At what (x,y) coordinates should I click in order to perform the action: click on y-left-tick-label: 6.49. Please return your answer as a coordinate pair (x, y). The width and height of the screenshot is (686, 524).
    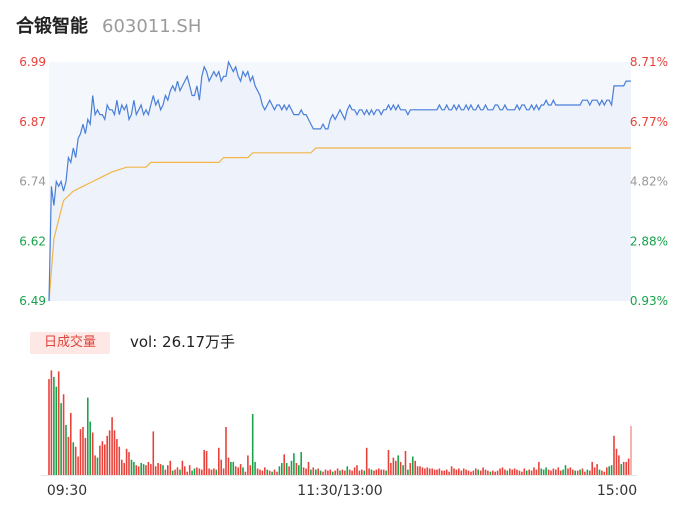
    Looking at the image, I should click on (32, 301).